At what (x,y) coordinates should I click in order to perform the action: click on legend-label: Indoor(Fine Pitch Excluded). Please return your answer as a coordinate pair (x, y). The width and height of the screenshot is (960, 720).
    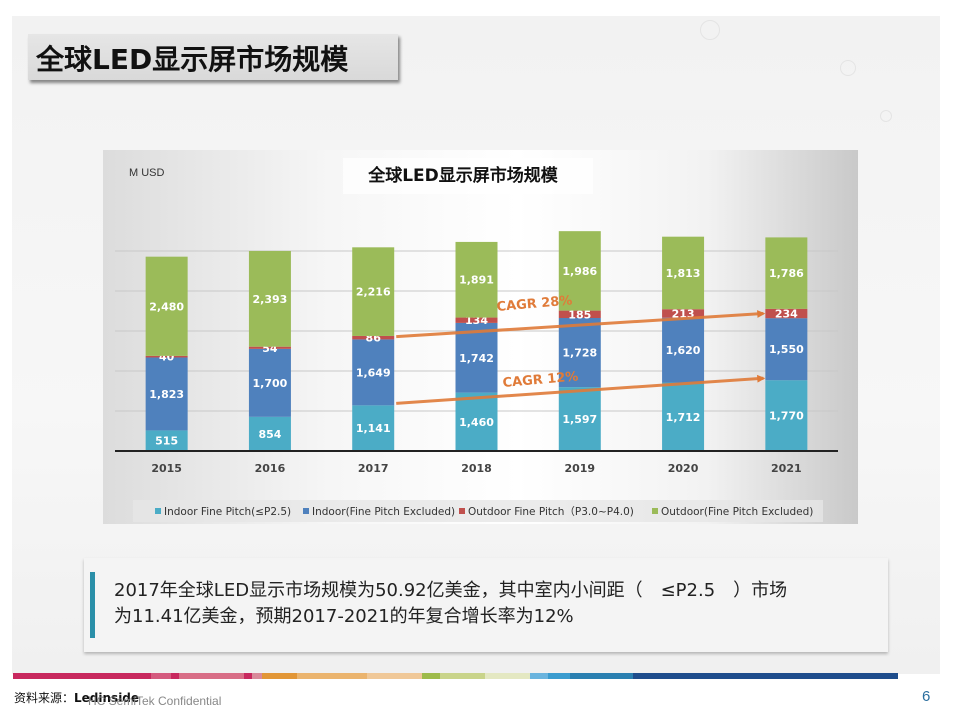
    Looking at the image, I should click on (383, 512).